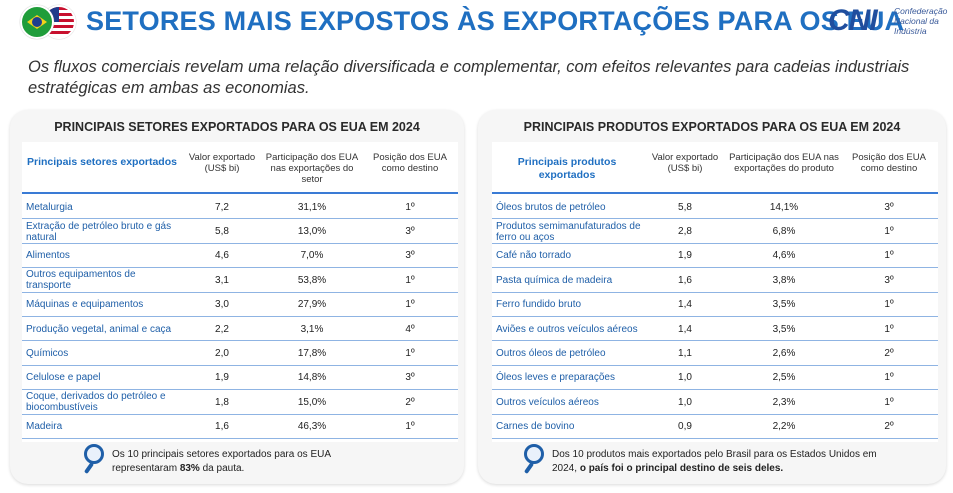 This screenshot has width=953, height=493. I want to click on table-cell: 4º, so click(410, 329).